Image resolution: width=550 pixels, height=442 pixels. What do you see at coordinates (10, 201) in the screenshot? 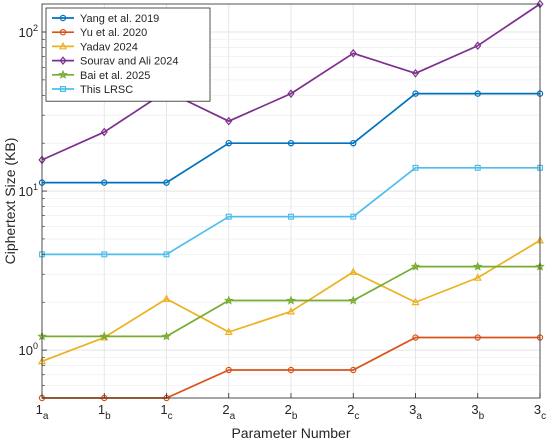
I see `y-axis-label: Ciphertext Size (KB)` at bounding box center [10, 201].